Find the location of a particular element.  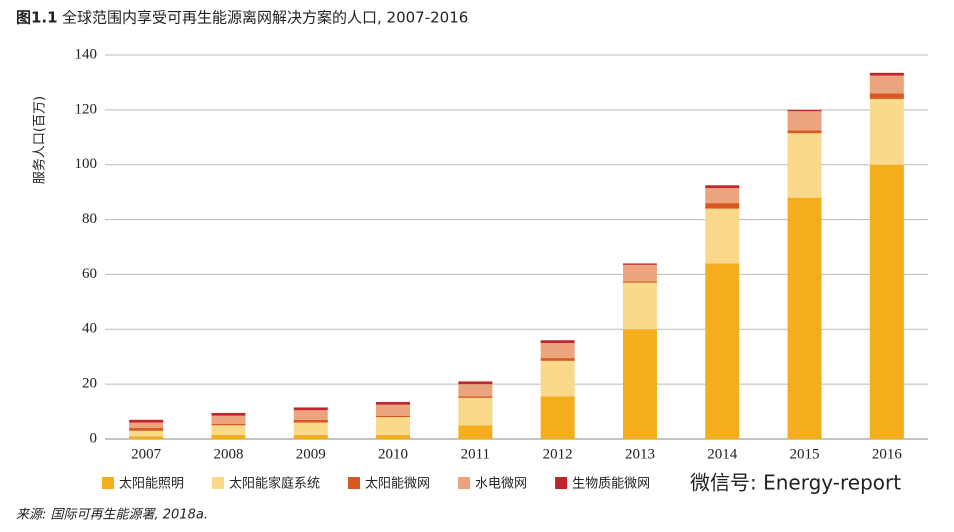

y-tick-label: 120 is located at coordinates (86, 109).